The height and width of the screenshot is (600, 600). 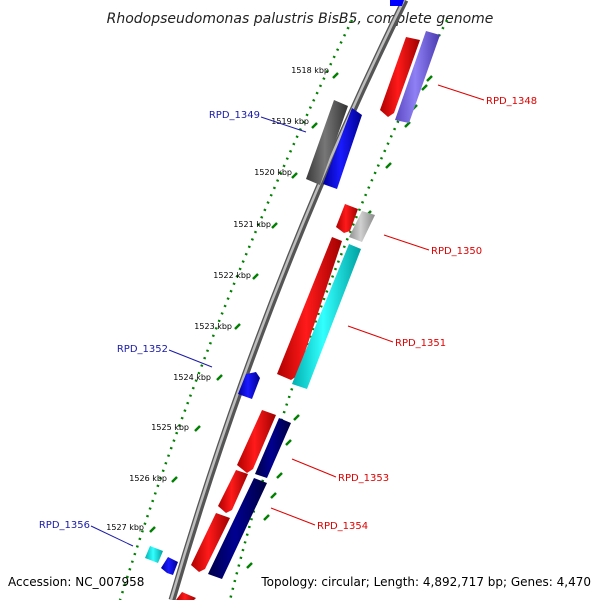 I want to click on tick-label-1522: 1522 kbp, so click(x=232, y=275).